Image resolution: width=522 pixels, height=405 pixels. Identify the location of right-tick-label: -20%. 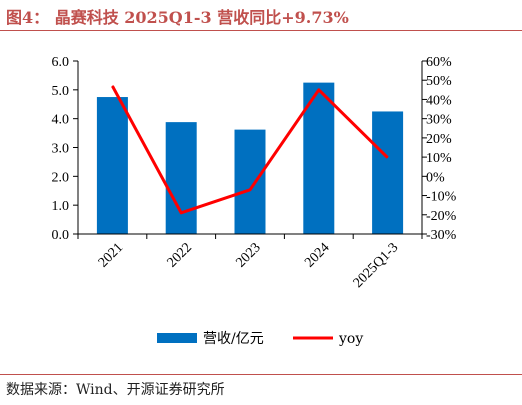
(441, 216).